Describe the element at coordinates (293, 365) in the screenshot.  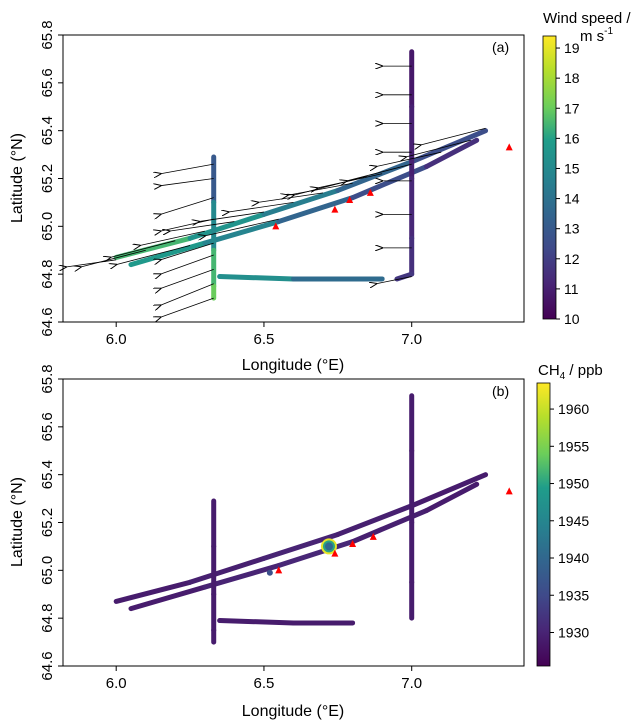
I see `panel-a-x-axis-label: Longitude (°E)` at that location.